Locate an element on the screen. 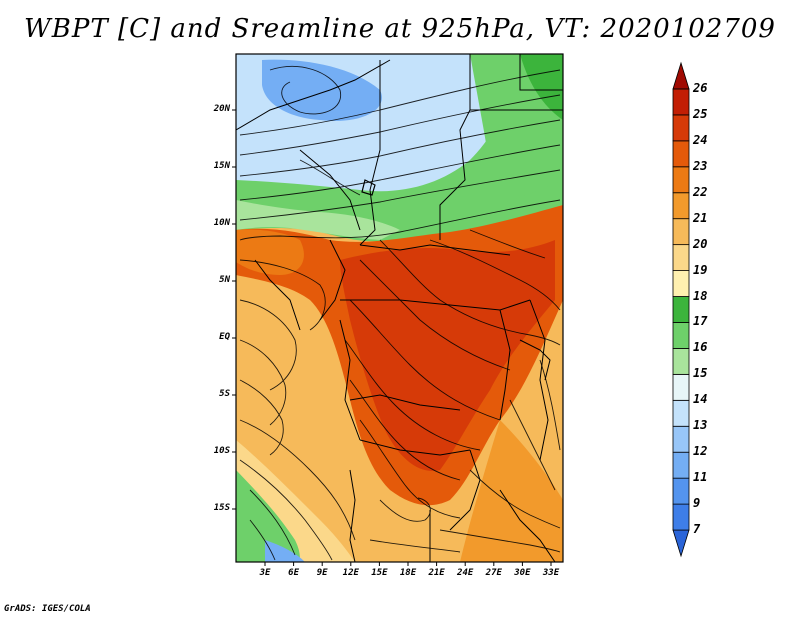 This screenshot has width=800, height=618. colorbar-label: 22 is located at coordinates (700, 191).